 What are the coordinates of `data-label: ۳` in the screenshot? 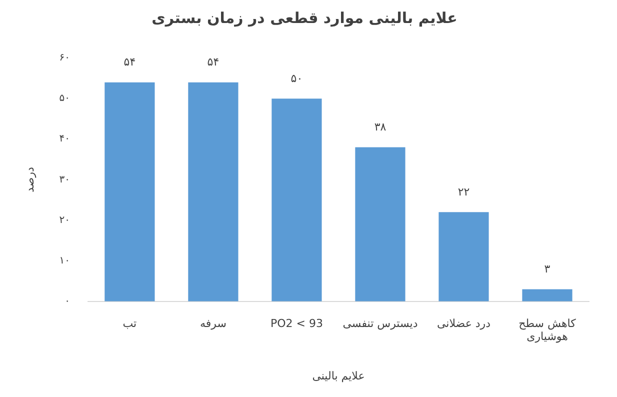 It's located at (547, 269).